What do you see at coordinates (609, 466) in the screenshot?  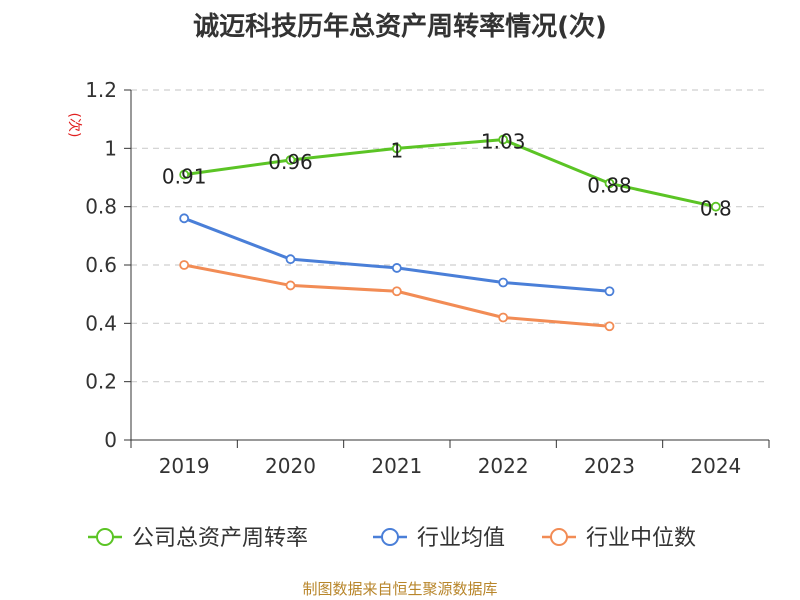 I see `x-tick-label: 2023` at bounding box center [609, 466].